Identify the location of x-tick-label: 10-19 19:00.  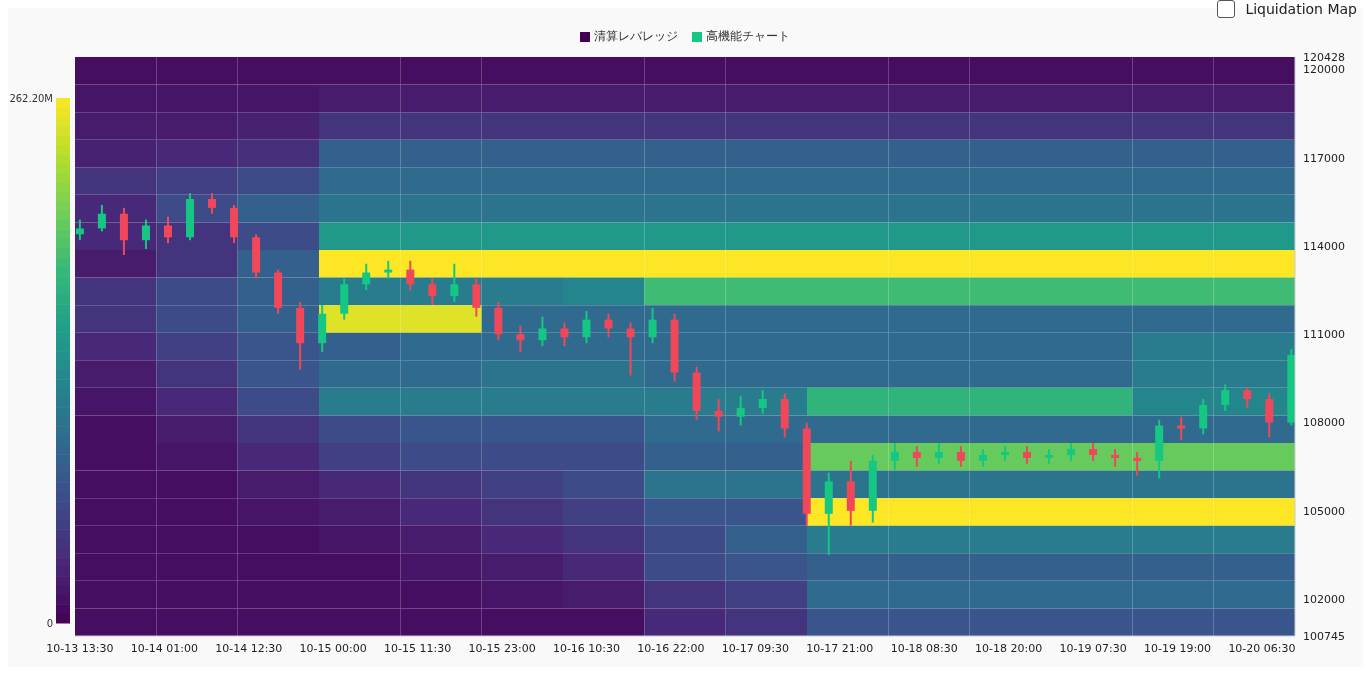
(1177, 648).